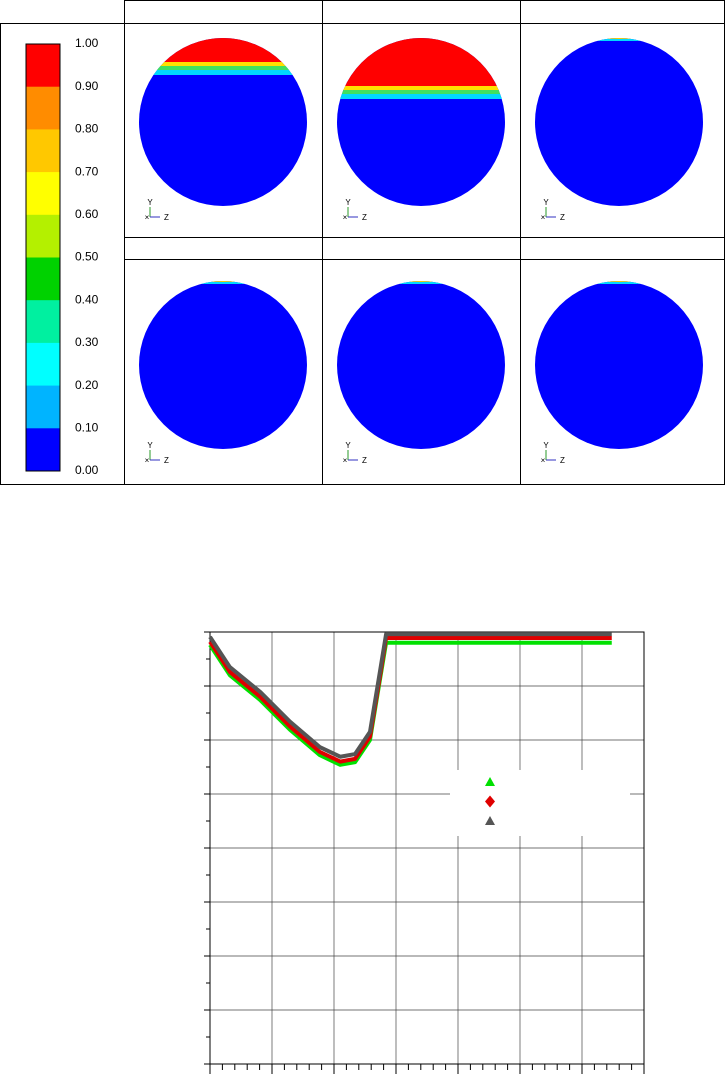 The image size is (725, 1078). I want to click on colorbar-label: 0.30, so click(87, 342).